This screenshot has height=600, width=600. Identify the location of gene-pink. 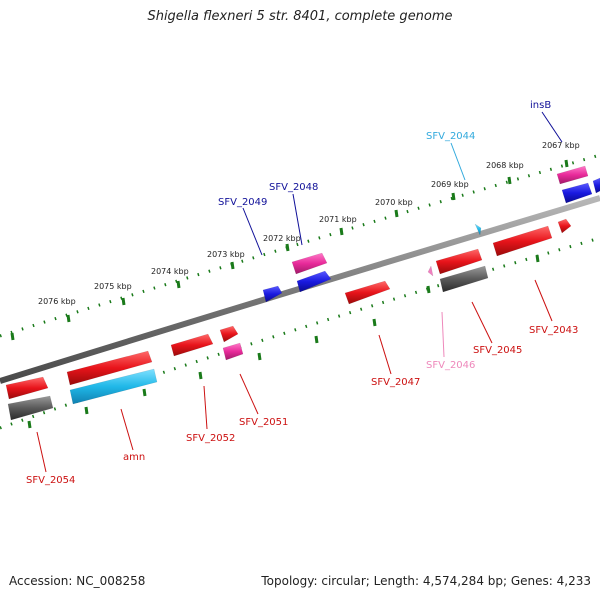
(430, 271).